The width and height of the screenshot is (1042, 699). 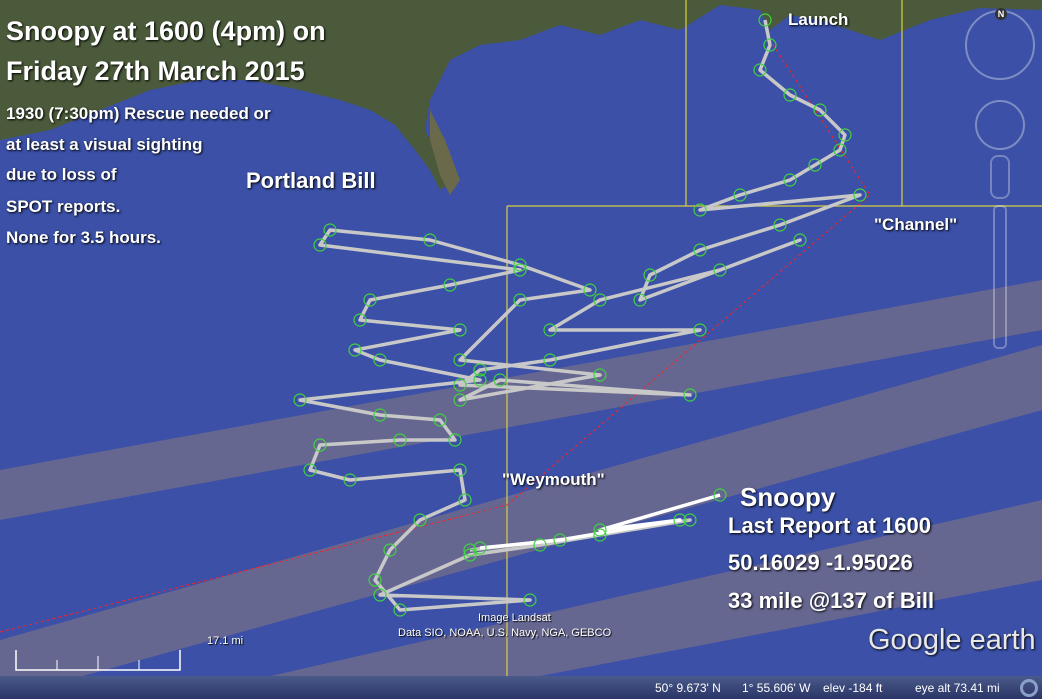 I want to click on label-channel: "Channel", so click(x=916, y=224).